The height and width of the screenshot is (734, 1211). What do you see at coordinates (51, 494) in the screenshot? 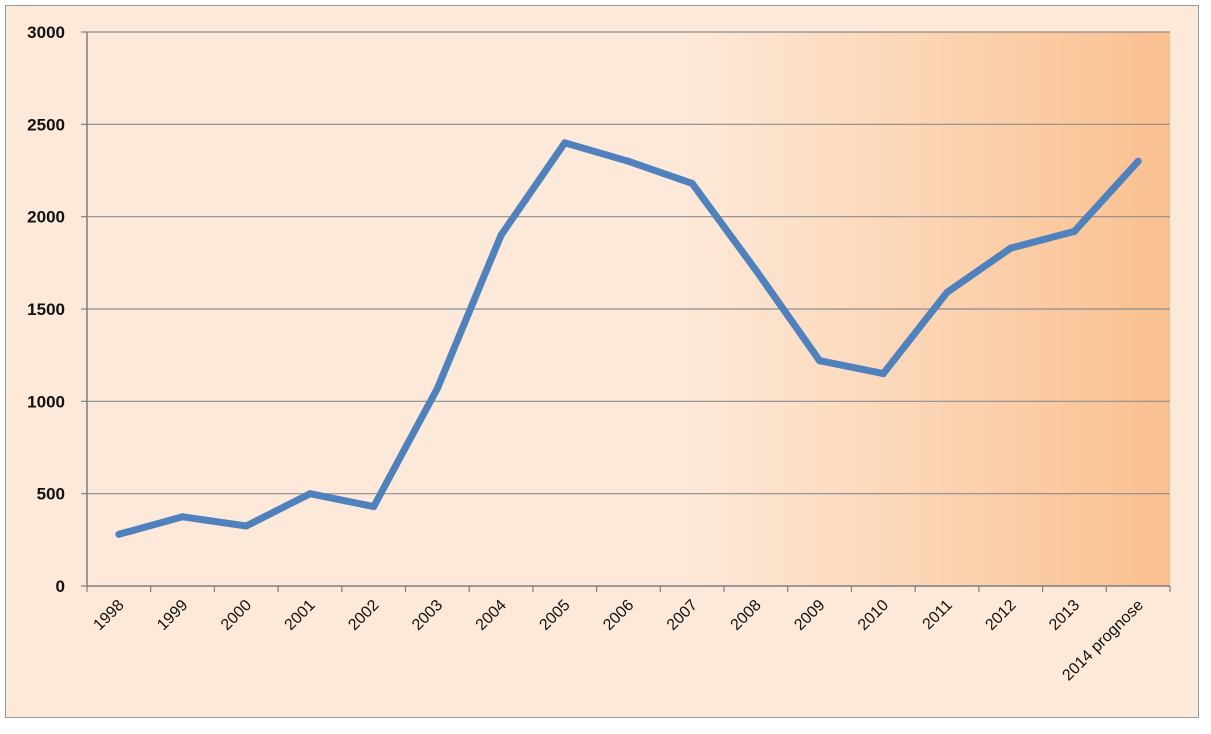
I see `y-tick-label: 500` at bounding box center [51, 494].